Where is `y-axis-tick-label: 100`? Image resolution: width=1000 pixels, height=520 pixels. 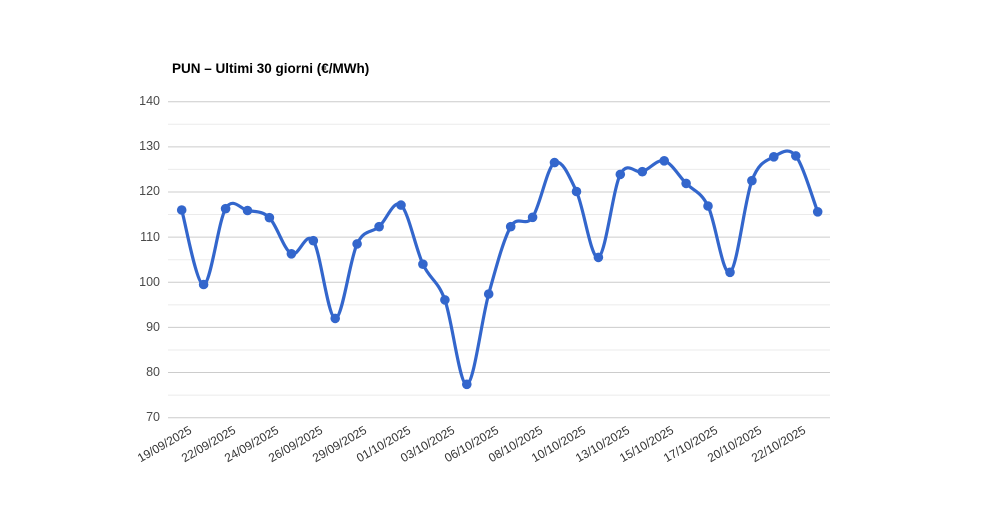
y-axis-tick-label: 100 is located at coordinates (149, 281).